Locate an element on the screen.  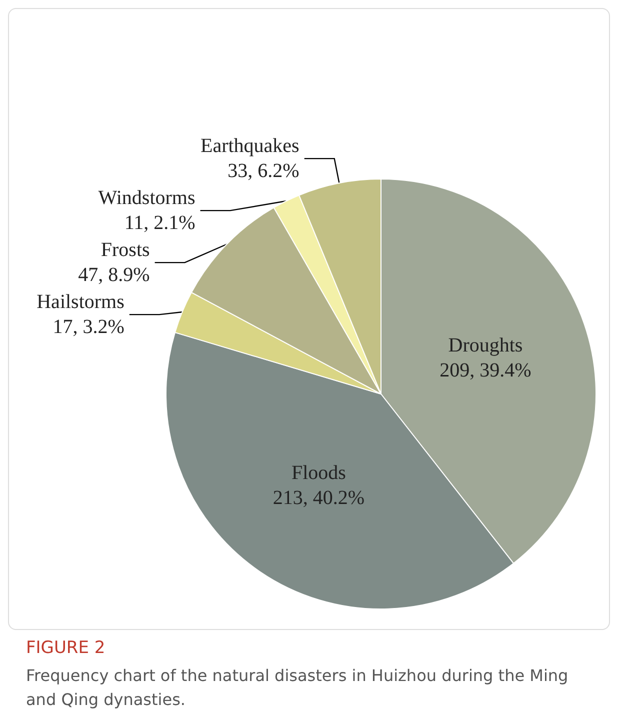
slice-label: Droughts is located at coordinates (485, 345).